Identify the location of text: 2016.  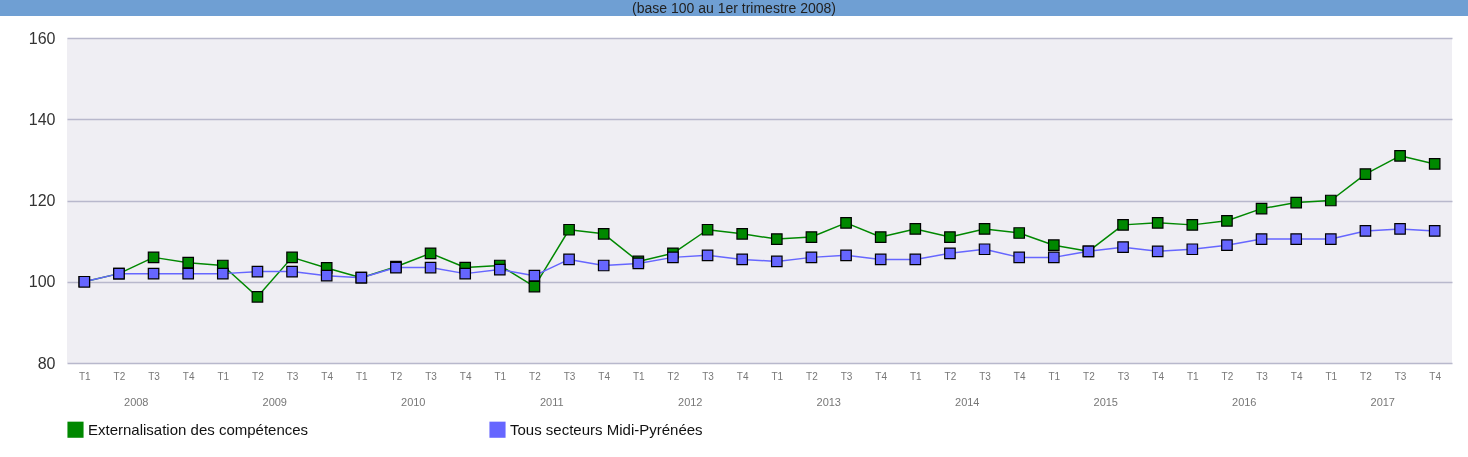
(1244, 402).